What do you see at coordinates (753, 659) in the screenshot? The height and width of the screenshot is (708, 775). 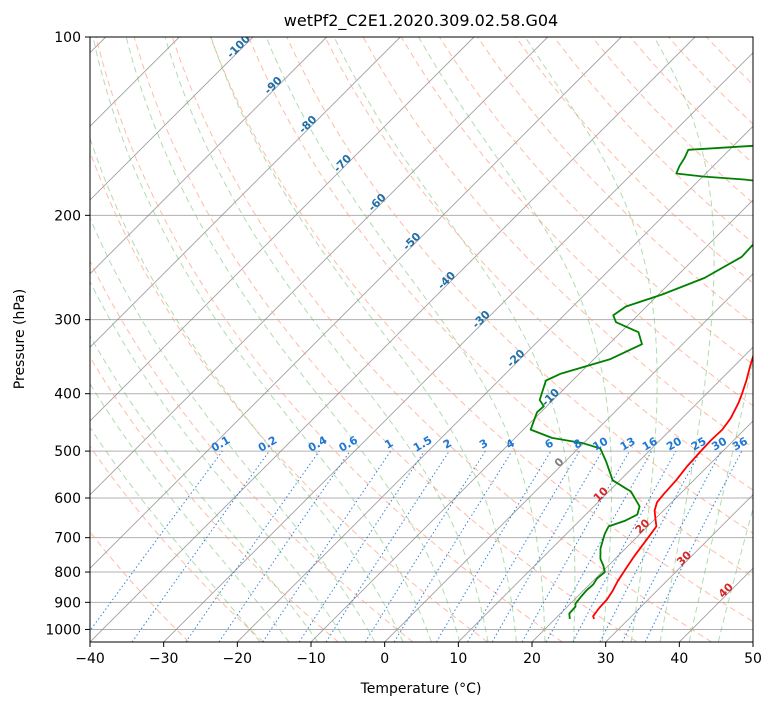 I see `x-tick-label: 50` at bounding box center [753, 659].